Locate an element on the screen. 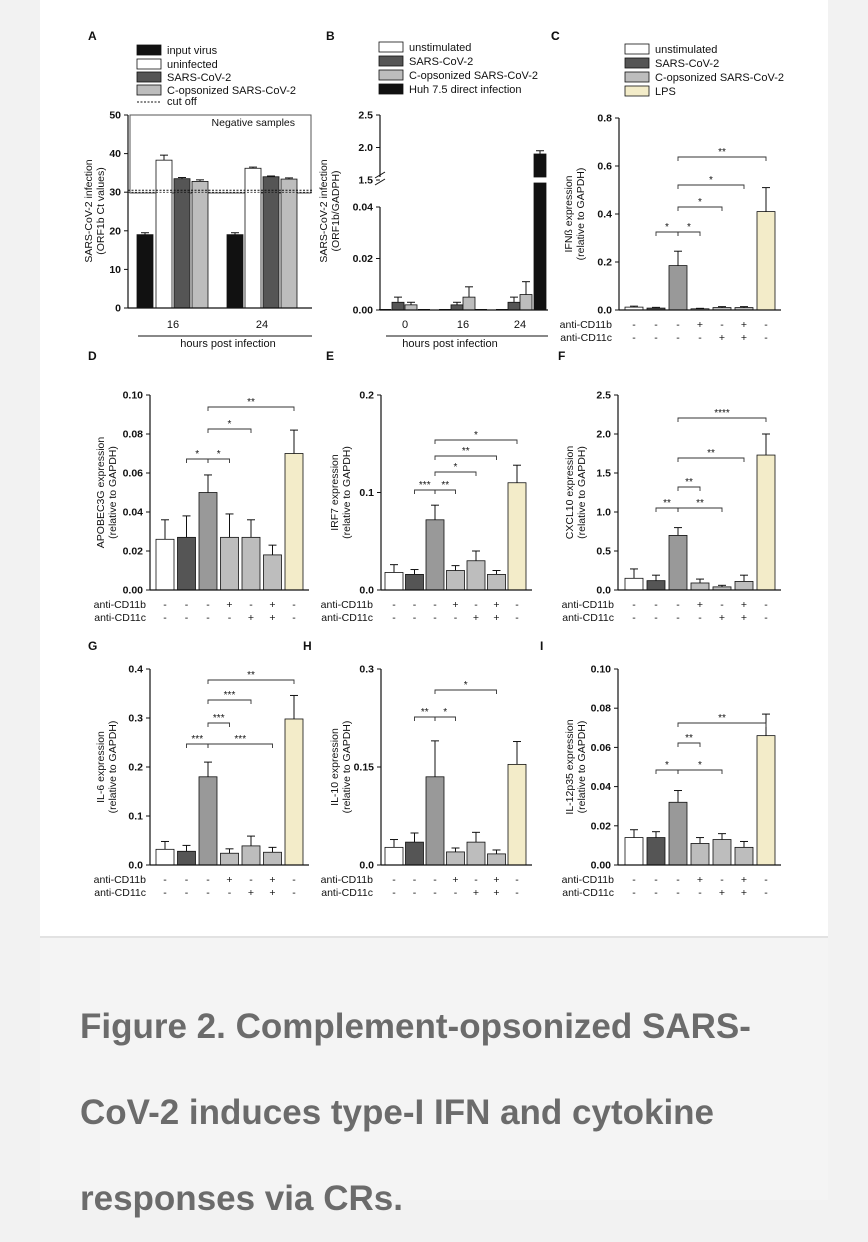 The image size is (868, 1242). panel-F-treatment-cd11b: - is located at coordinates (722, 605).